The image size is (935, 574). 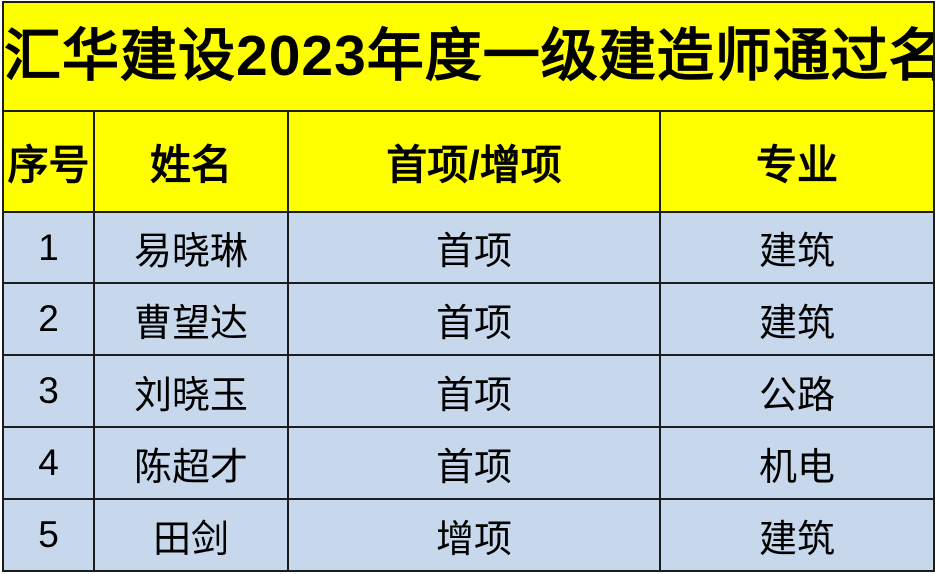 What do you see at coordinates (48, 161) in the screenshot?
I see `column-header-serial: 序号` at bounding box center [48, 161].